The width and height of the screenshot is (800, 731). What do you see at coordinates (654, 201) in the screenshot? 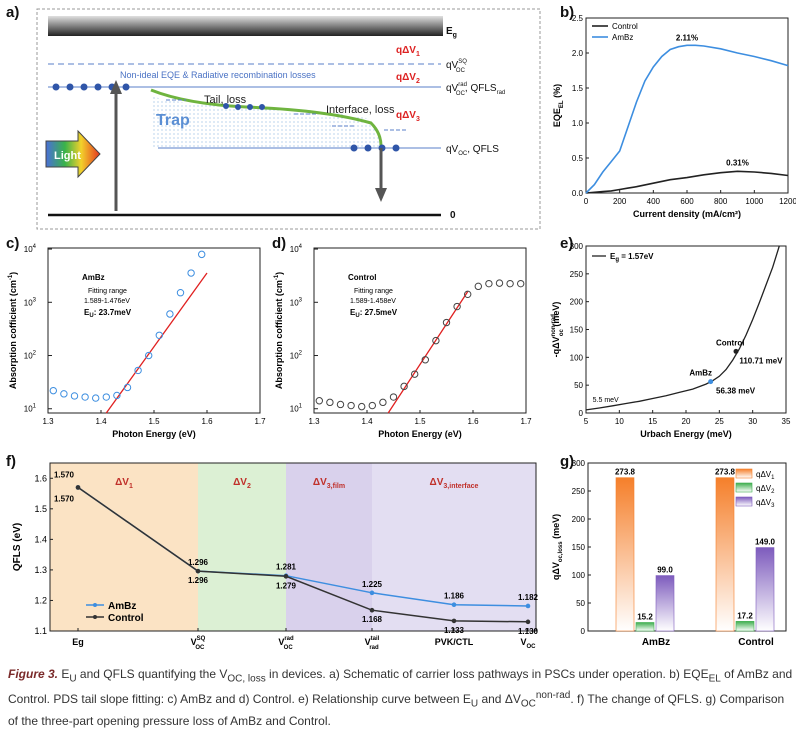
I see `x-tick-label: 400` at bounding box center [654, 201].